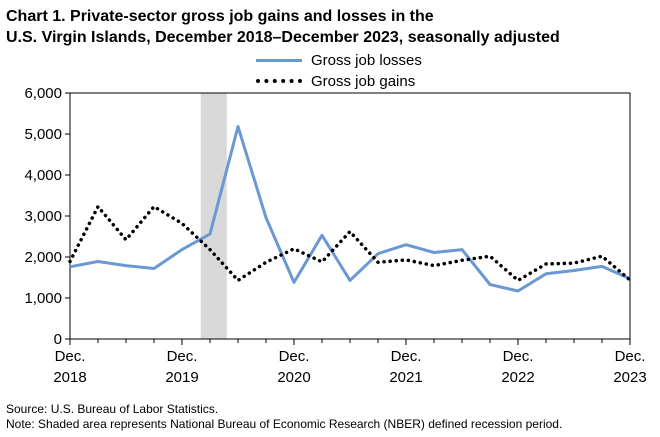  What do you see at coordinates (629, 377) in the screenshot?
I see `x-tick-label-year: 2023` at bounding box center [629, 377].